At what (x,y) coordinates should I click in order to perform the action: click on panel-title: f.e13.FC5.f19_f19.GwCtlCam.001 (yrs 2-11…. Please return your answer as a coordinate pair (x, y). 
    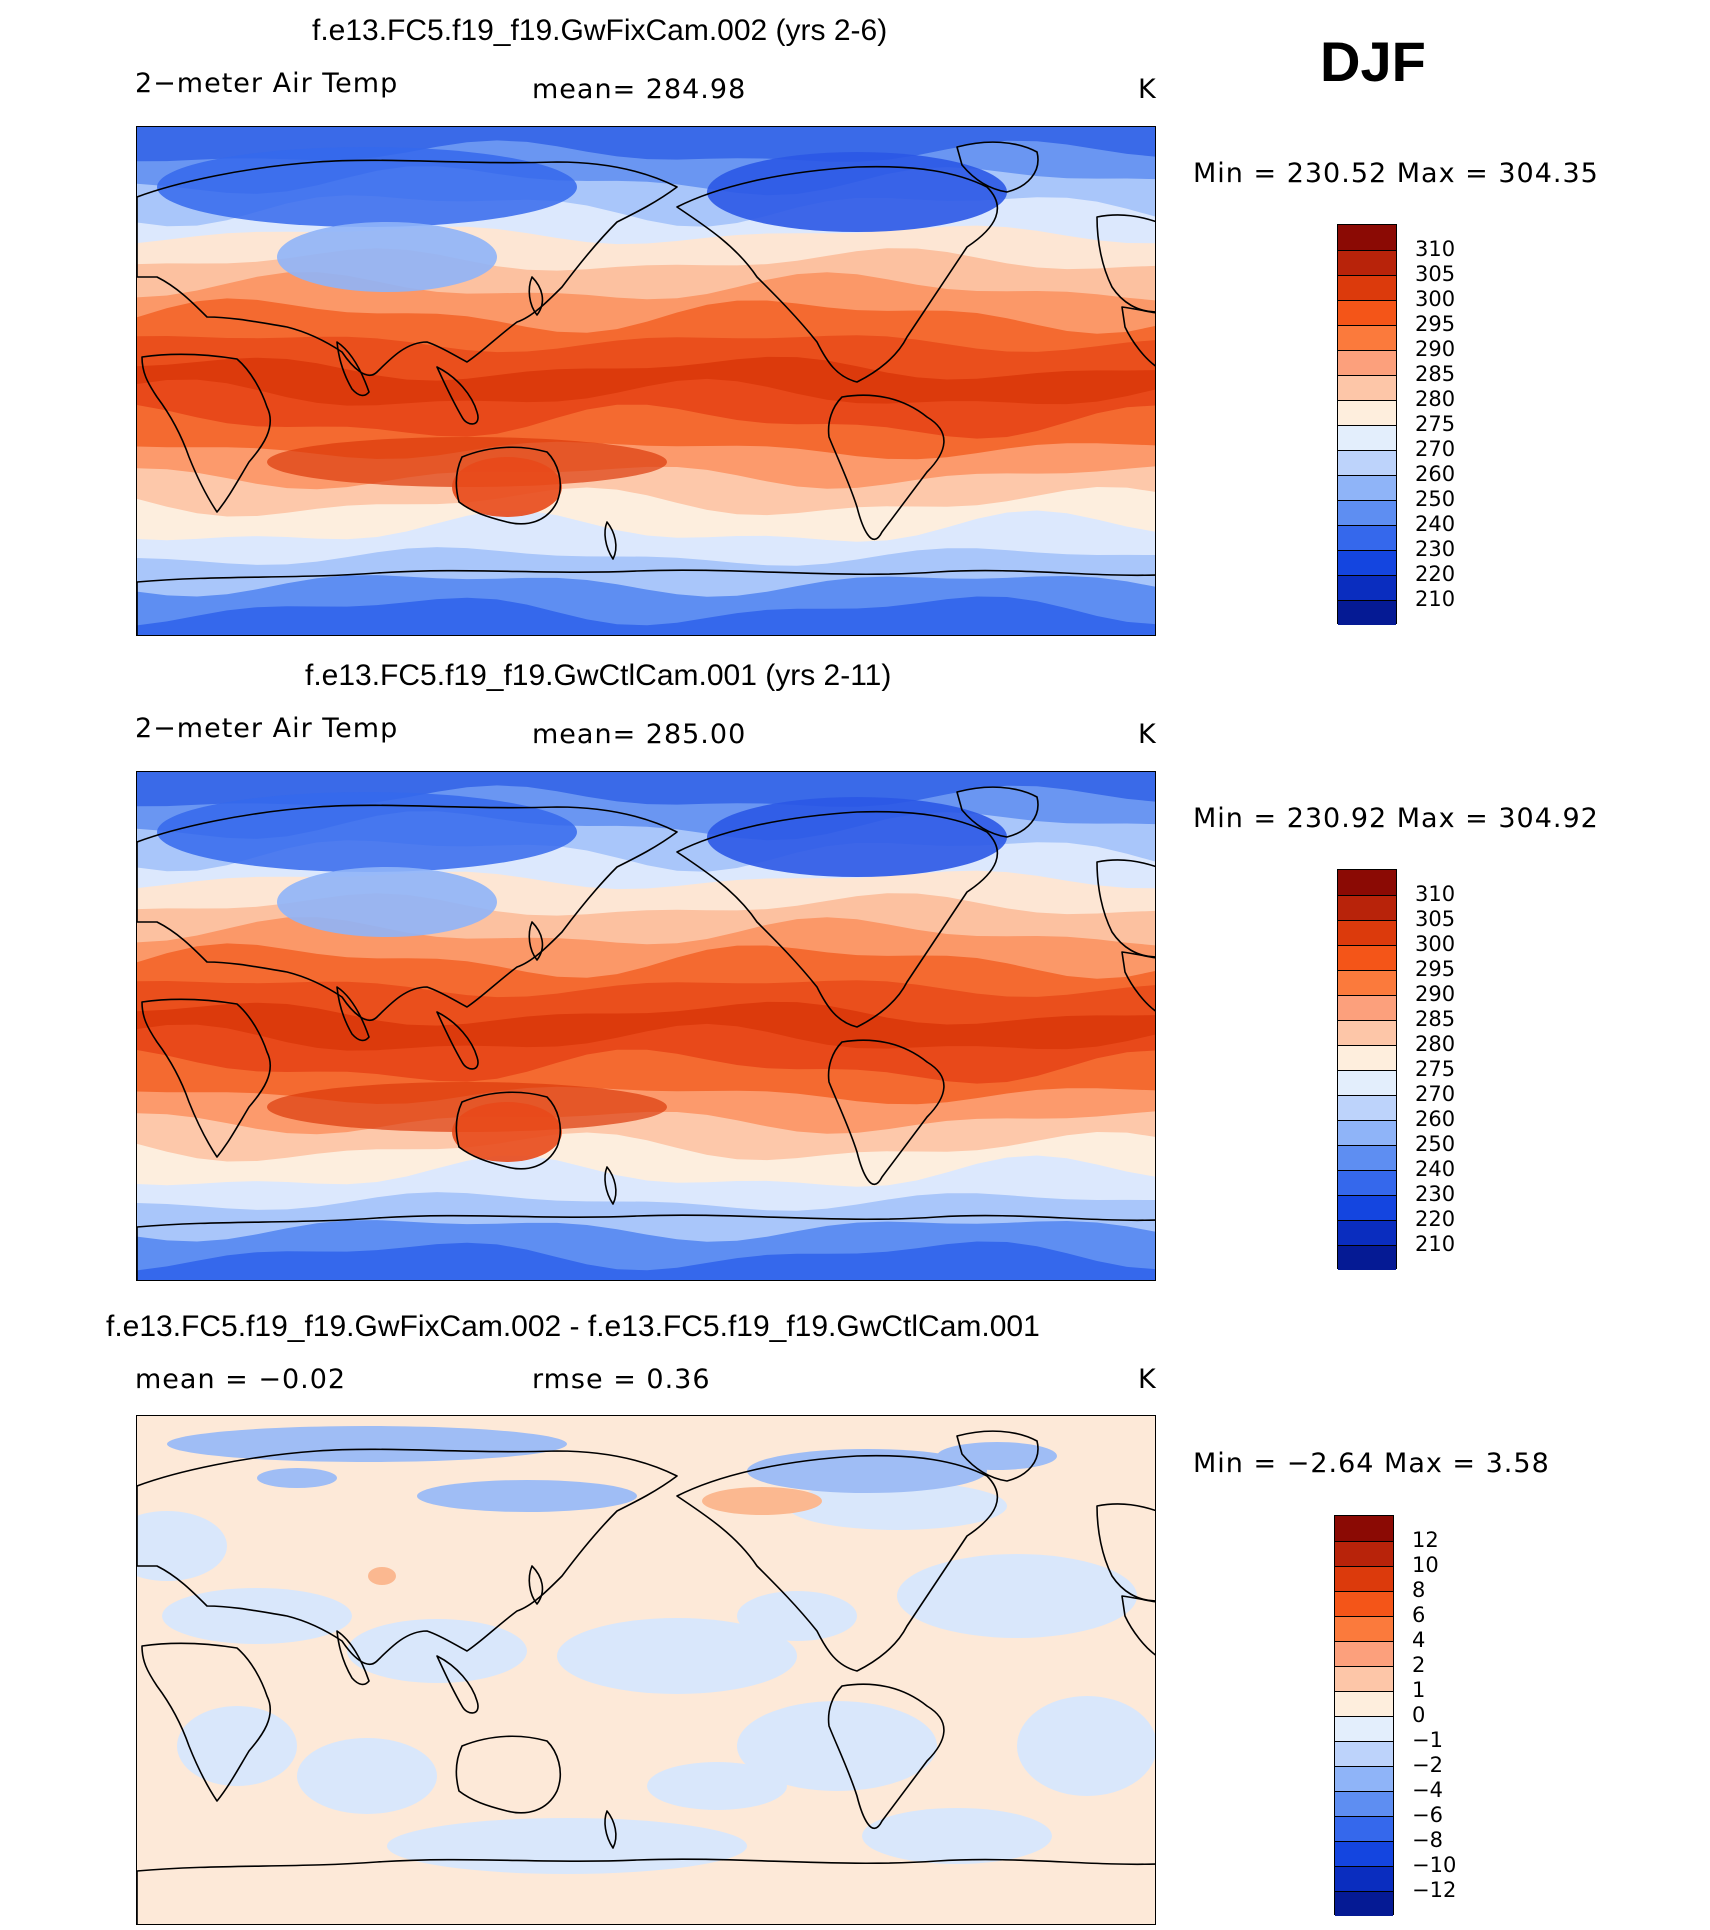
    Looking at the image, I should click on (598, 675).